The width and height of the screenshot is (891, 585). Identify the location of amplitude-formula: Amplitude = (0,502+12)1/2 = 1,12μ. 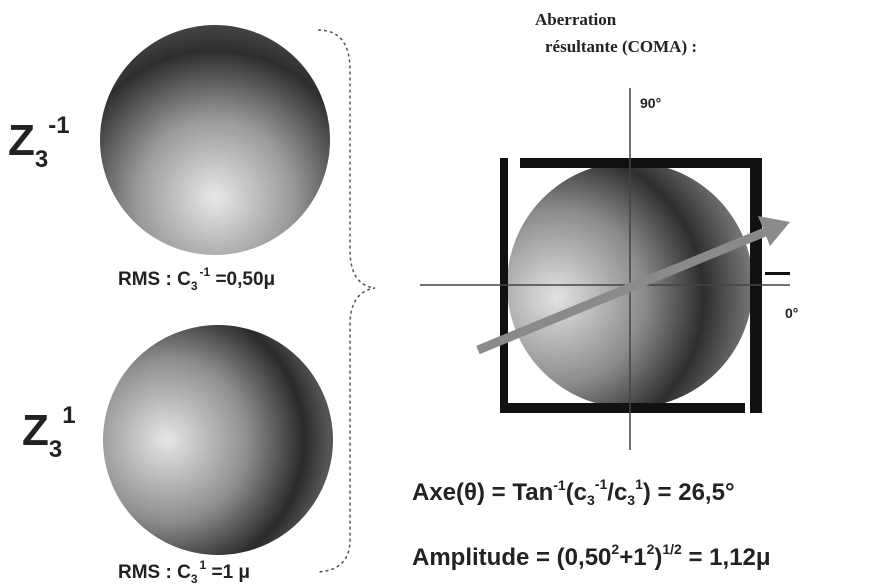
(591, 556).